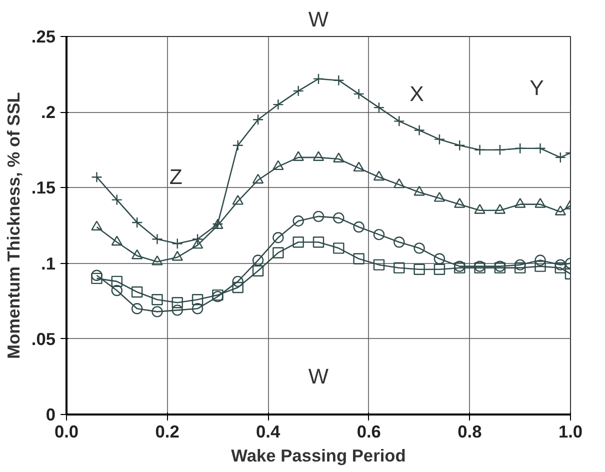  Describe the element at coordinates (48, 263) in the screenshot. I see `y-tick-label: .1` at that location.